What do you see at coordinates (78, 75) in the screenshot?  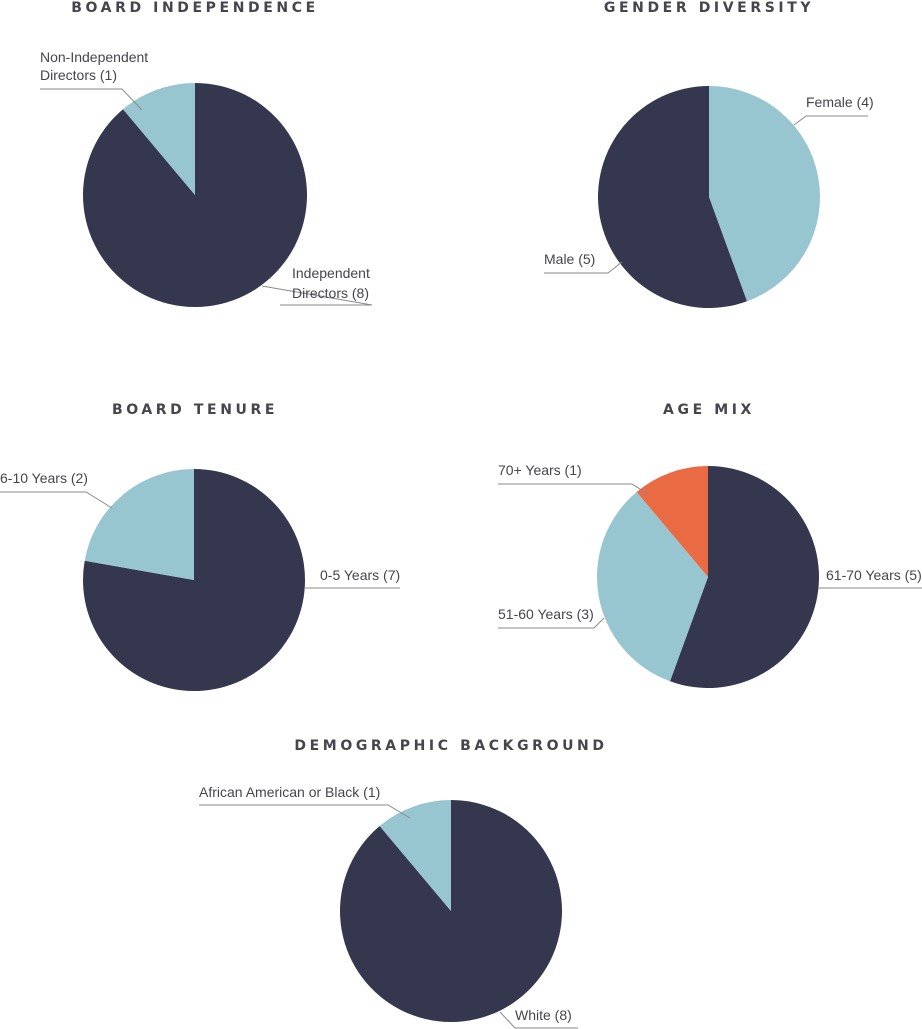 I see `slice-label: Directors (1)` at bounding box center [78, 75].